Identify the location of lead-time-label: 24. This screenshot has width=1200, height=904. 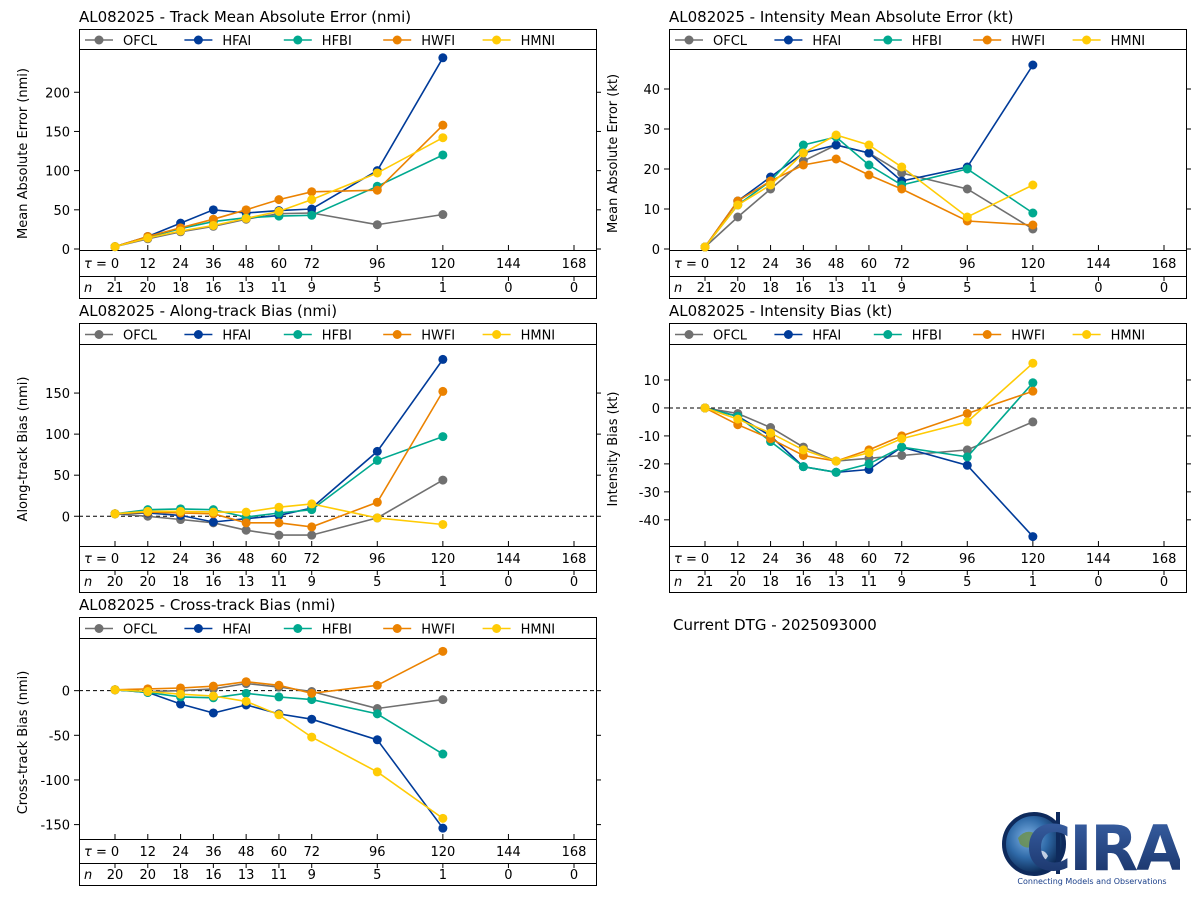
(180, 852).